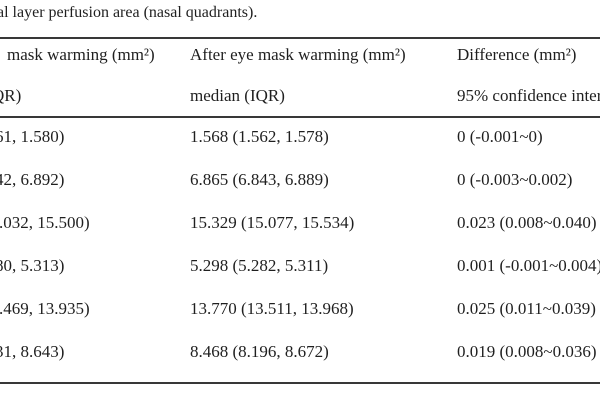 This screenshot has width=600, height=400. I want to click on table-top-rule, so click(300, 38).